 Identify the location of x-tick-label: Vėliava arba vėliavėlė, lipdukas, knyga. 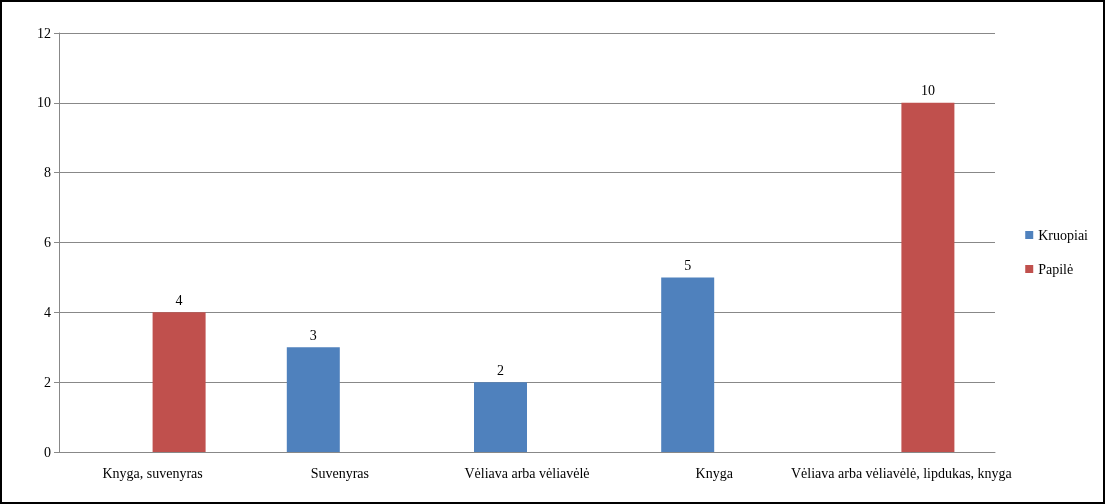
(901, 473).